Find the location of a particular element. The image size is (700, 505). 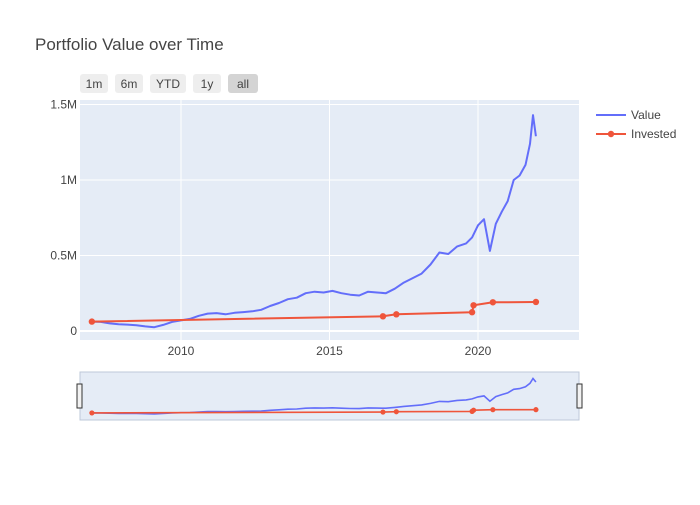

range-button-1m: 1m is located at coordinates (94, 83).